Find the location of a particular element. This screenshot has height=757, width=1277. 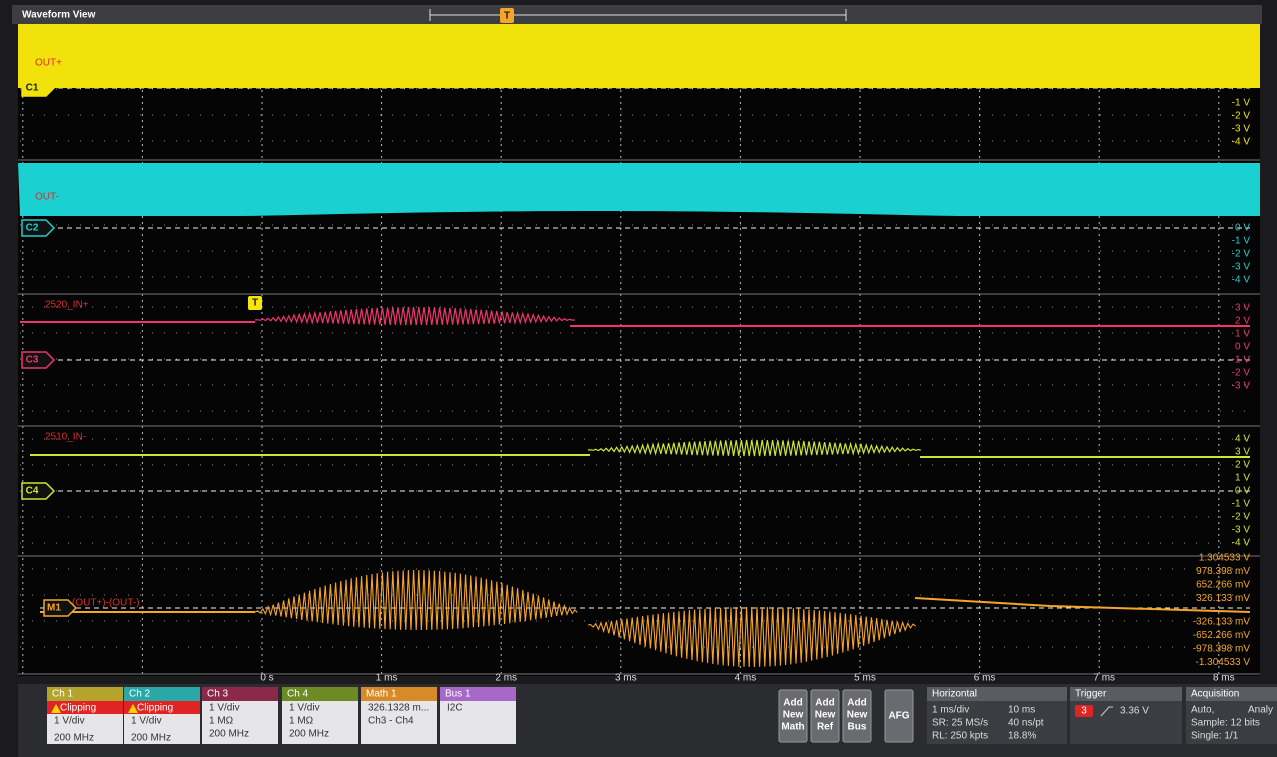

button-label: Ref is located at coordinates (825, 727).